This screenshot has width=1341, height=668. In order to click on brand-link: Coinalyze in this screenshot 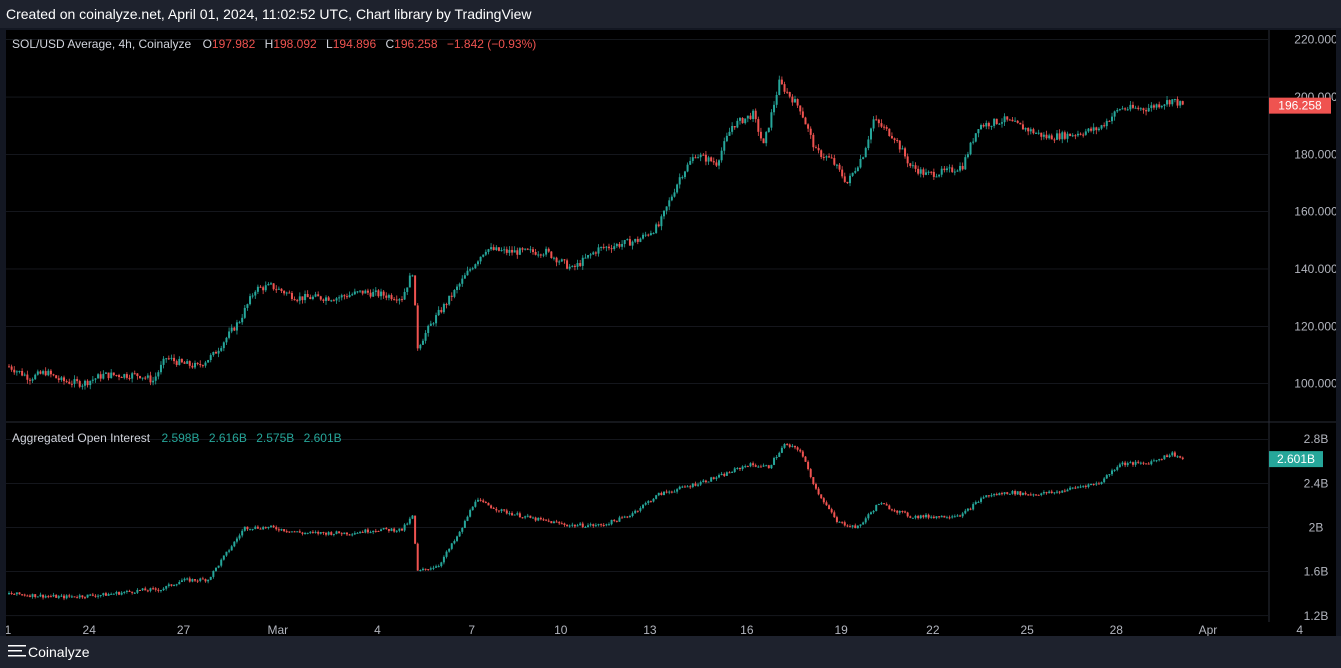, I will do `click(59, 652)`.